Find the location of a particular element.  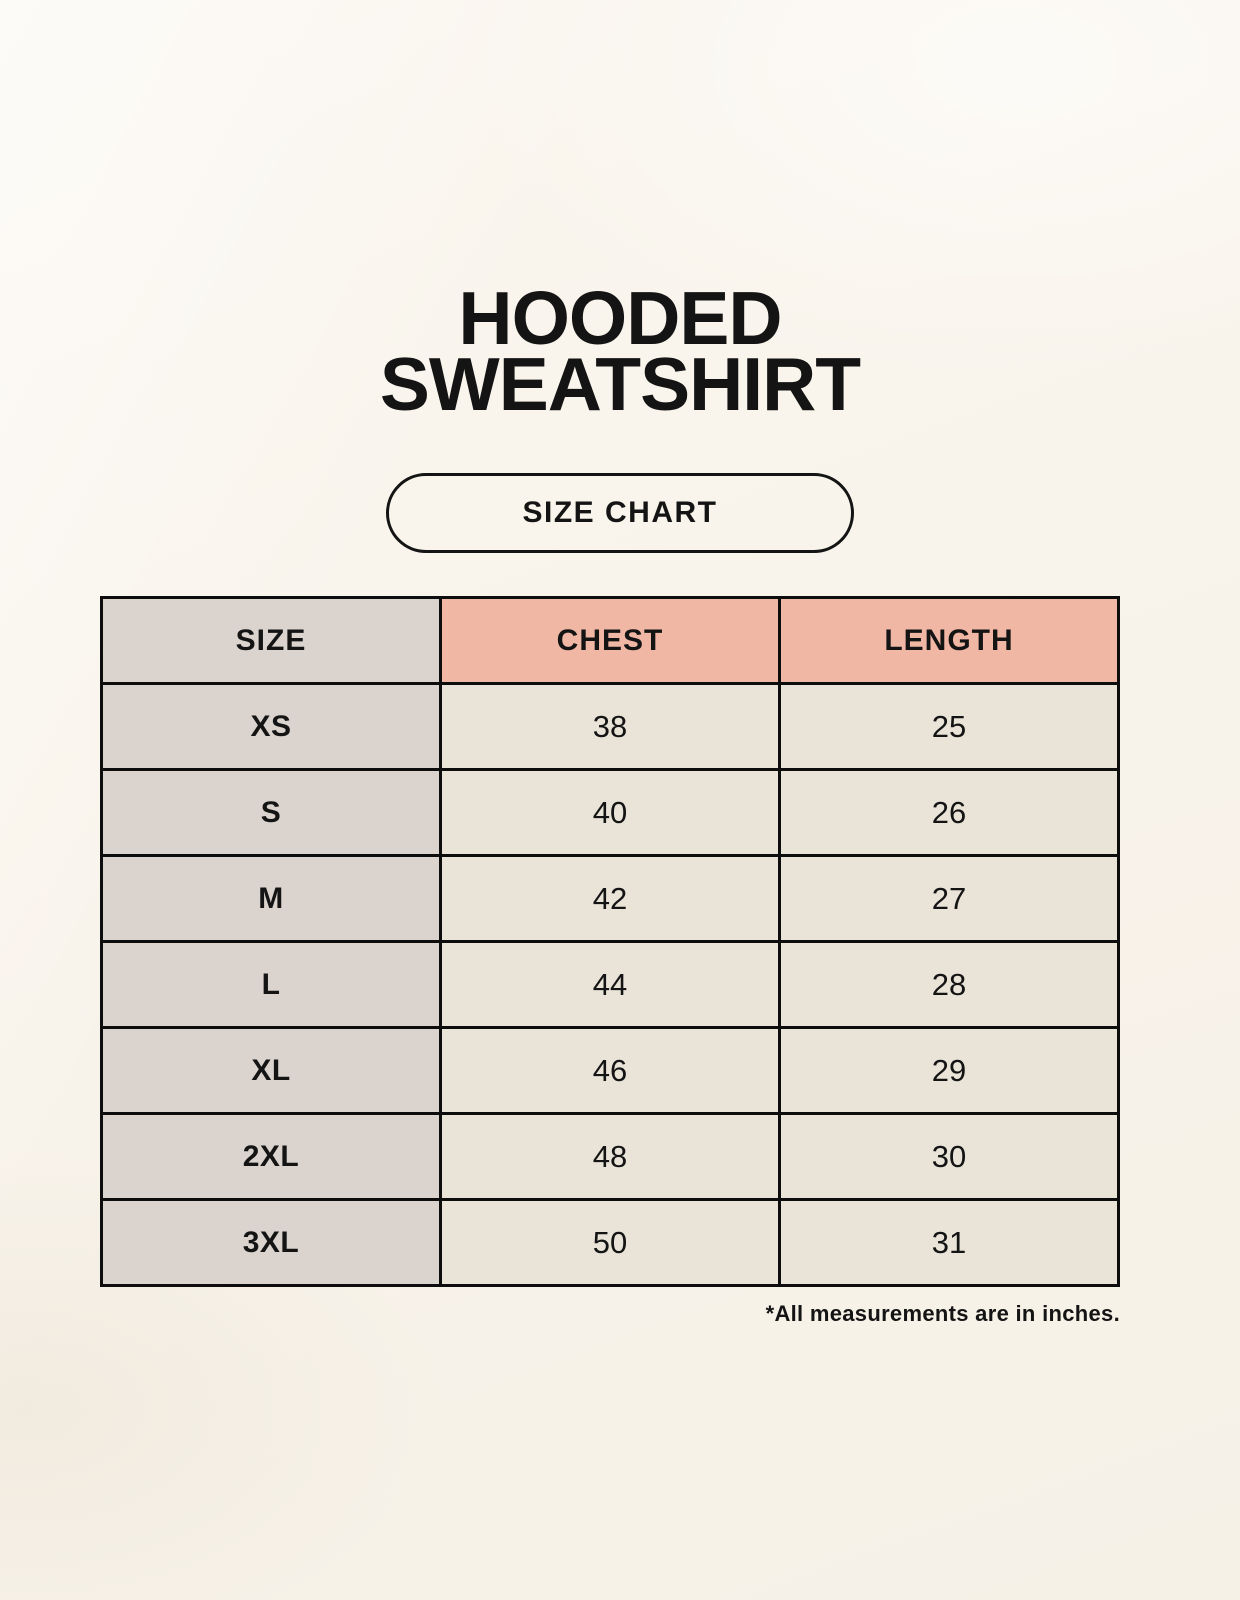

size-cell: XS is located at coordinates (271, 726).